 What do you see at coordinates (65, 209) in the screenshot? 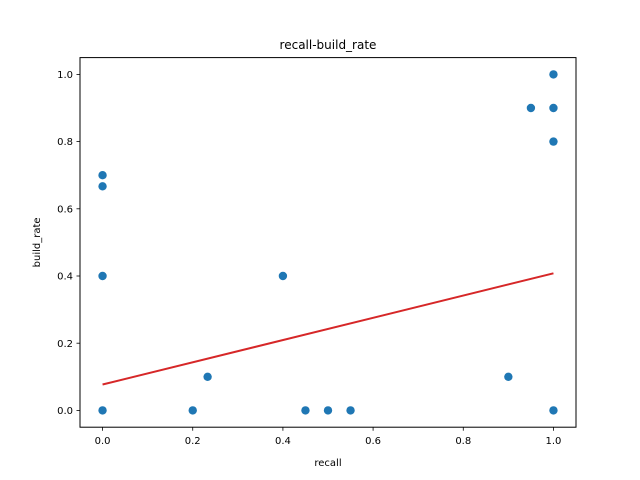
I see `y-tick-label: 0.6` at bounding box center [65, 209].